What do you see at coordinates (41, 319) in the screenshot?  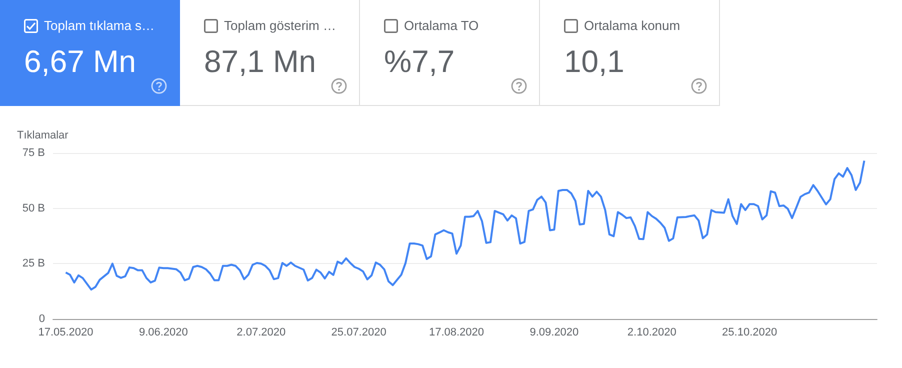 I see `y-tick-label: 0` at bounding box center [41, 319].